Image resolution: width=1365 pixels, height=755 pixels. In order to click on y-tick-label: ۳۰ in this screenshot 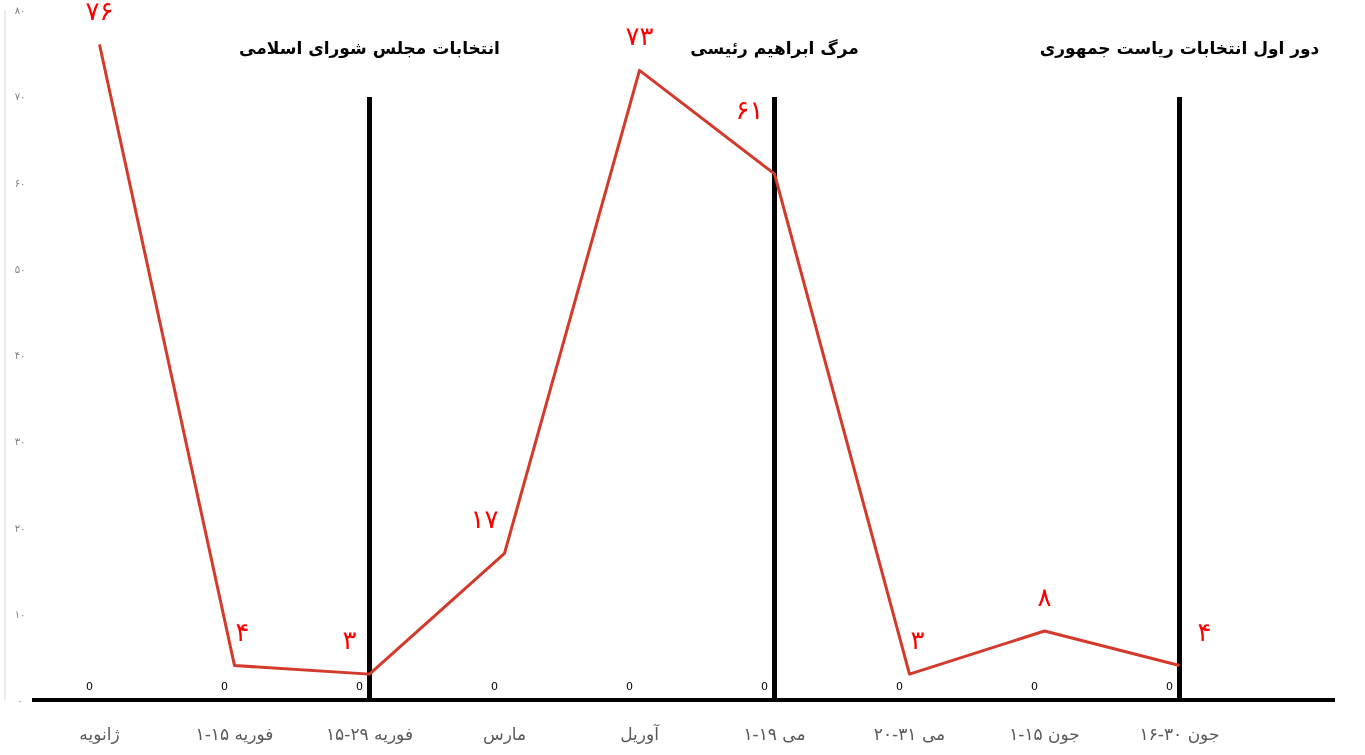, I will do `click(20, 442)`.